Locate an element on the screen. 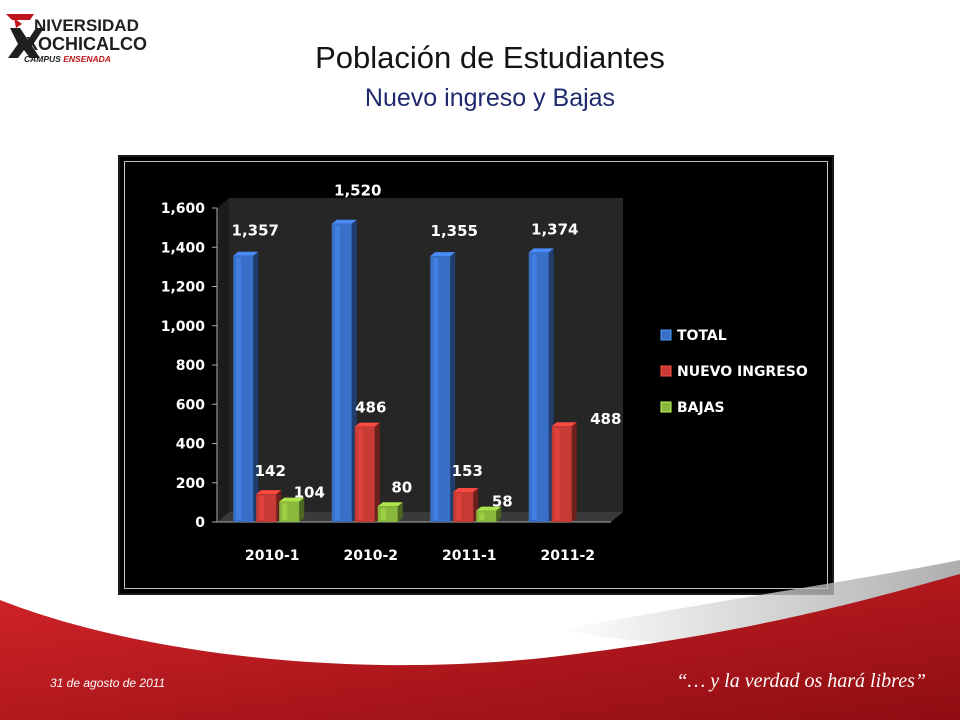 This screenshot has width=960, height=720. chart-floor is located at coordinates (420, 517).